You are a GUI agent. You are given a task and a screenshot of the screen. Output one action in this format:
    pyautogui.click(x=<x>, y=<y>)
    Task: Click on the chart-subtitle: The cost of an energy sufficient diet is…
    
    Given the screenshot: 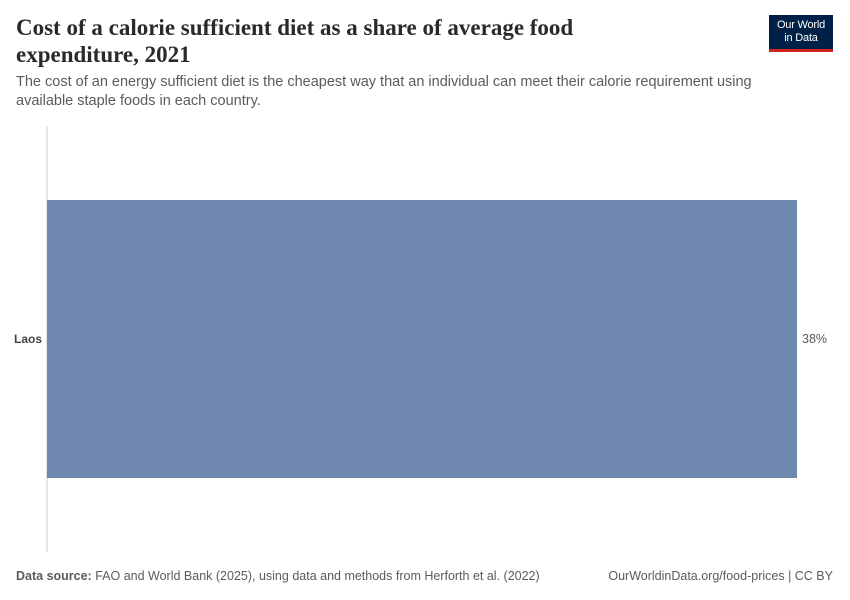 What is the action you would take?
    pyautogui.click(x=384, y=91)
    